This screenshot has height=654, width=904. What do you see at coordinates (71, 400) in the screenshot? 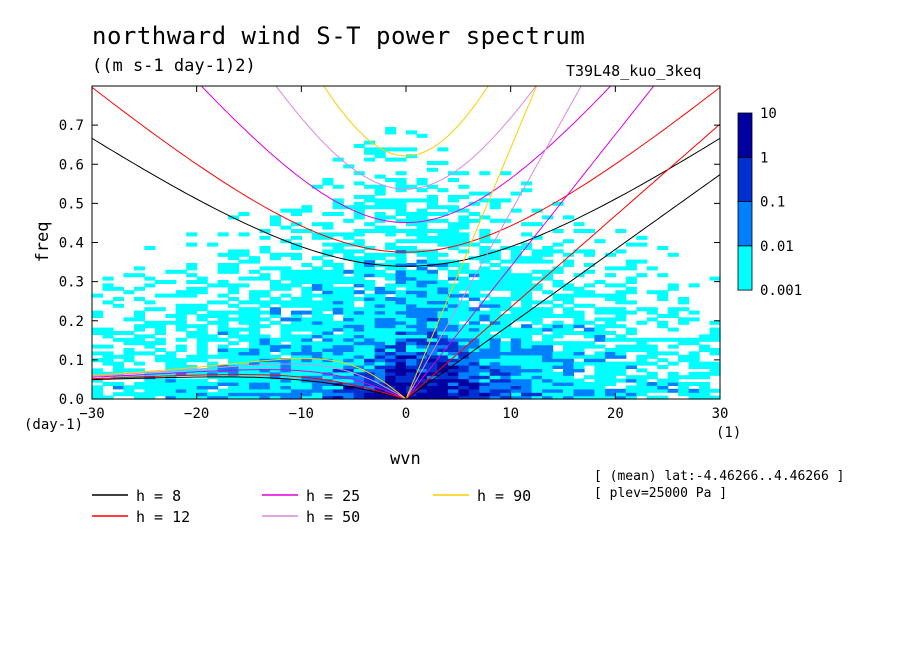
I see `y-tick-label: 0.0` at bounding box center [71, 400].